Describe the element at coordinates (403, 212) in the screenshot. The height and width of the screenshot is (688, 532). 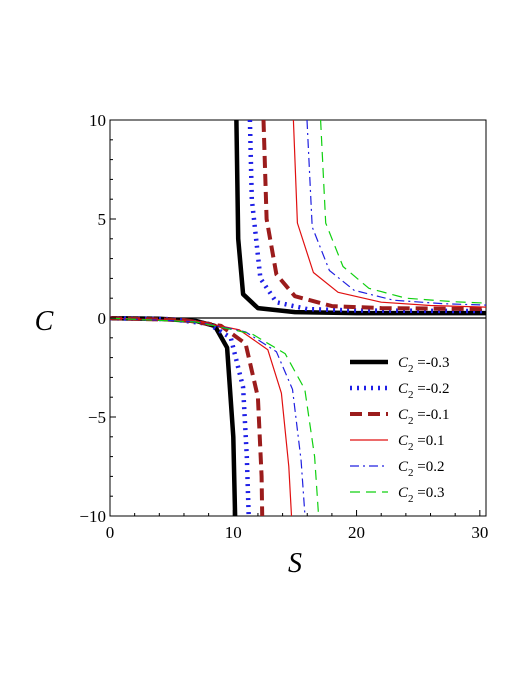
I see `series-line-6-upper` at that location.